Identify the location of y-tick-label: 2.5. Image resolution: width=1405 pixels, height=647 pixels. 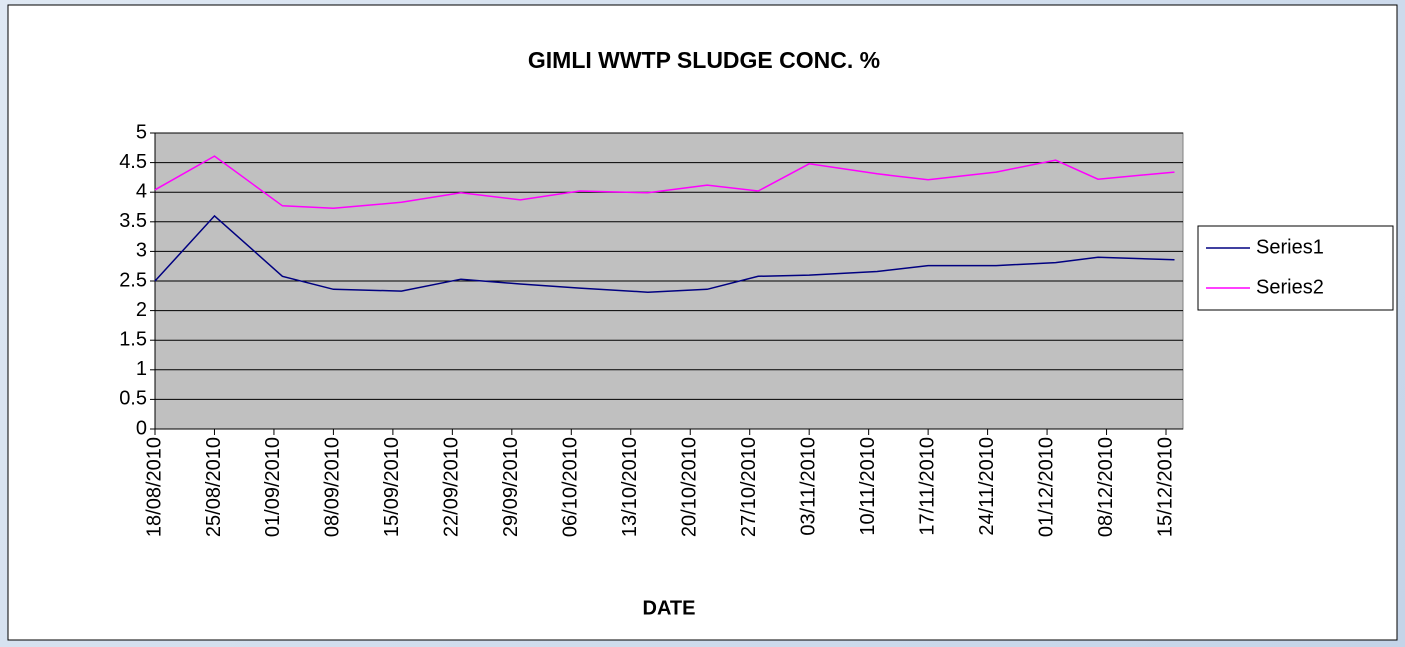
(133, 280).